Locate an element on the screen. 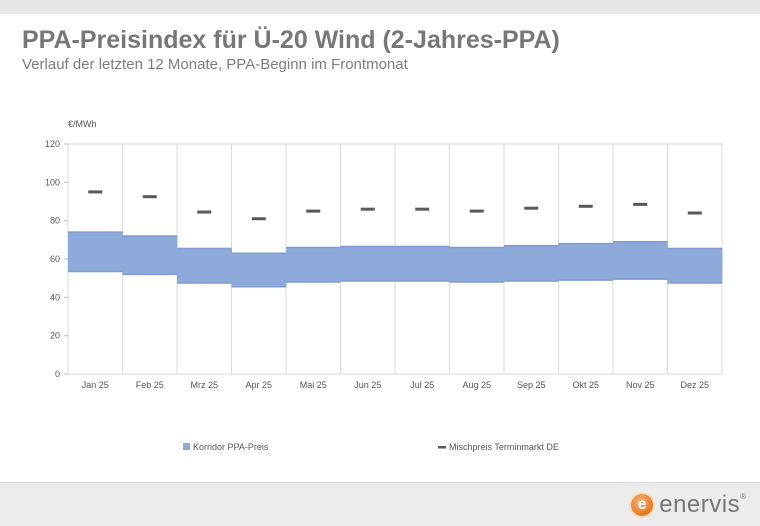 The height and width of the screenshot is (526, 760). x-tick-label: Mai 25 is located at coordinates (313, 385).